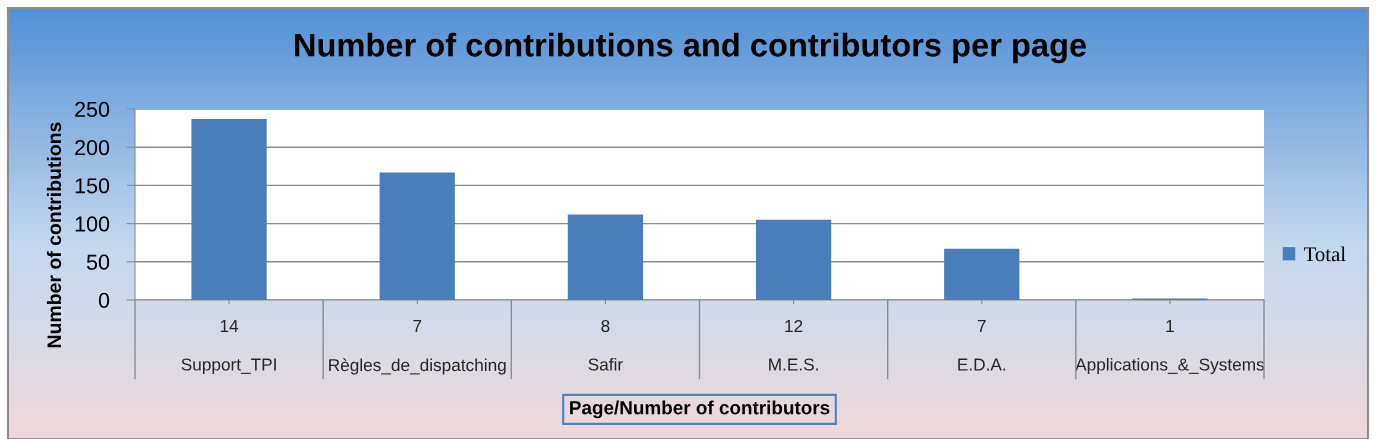 The image size is (1376, 439). I want to click on category-label: 12 M.E.S., so click(793, 345).